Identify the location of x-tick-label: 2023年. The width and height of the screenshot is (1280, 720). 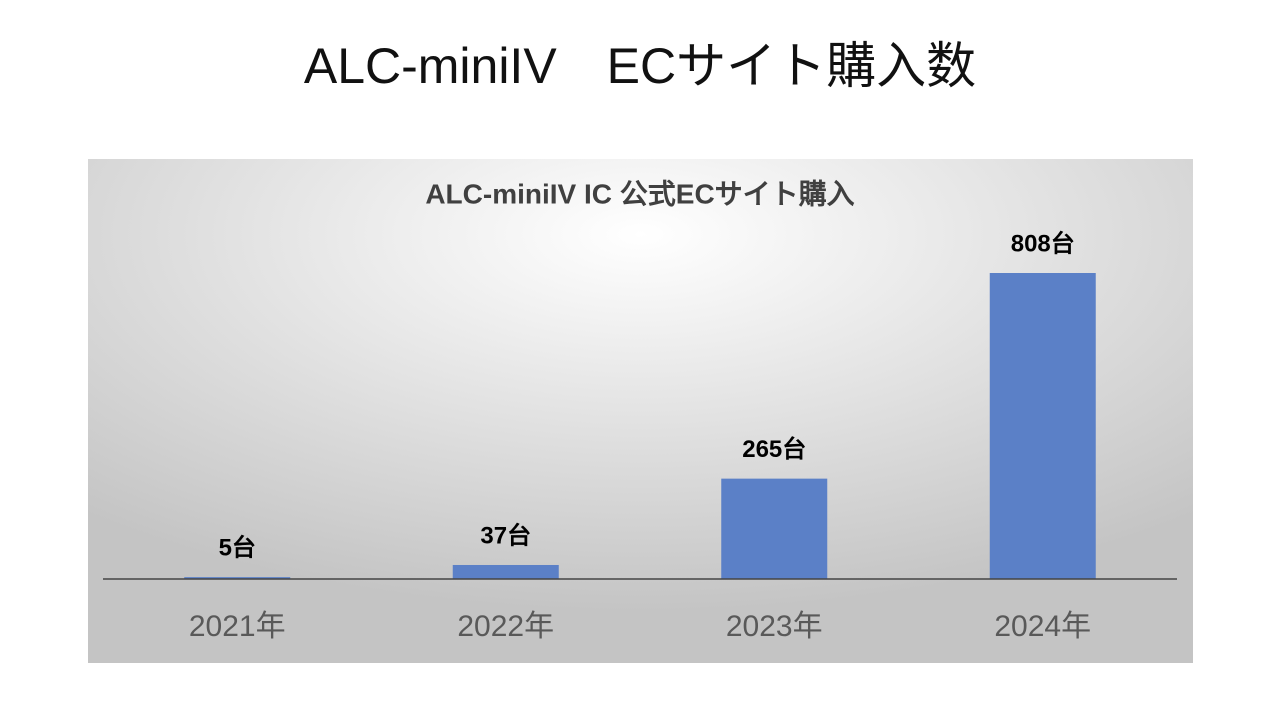
(774, 626).